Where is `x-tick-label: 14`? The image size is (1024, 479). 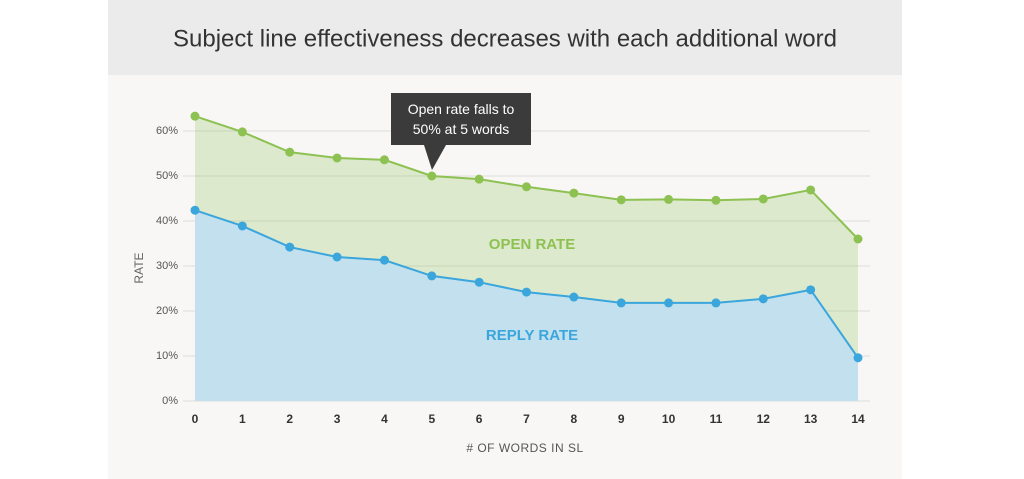 x-tick-label: 14 is located at coordinates (858, 419).